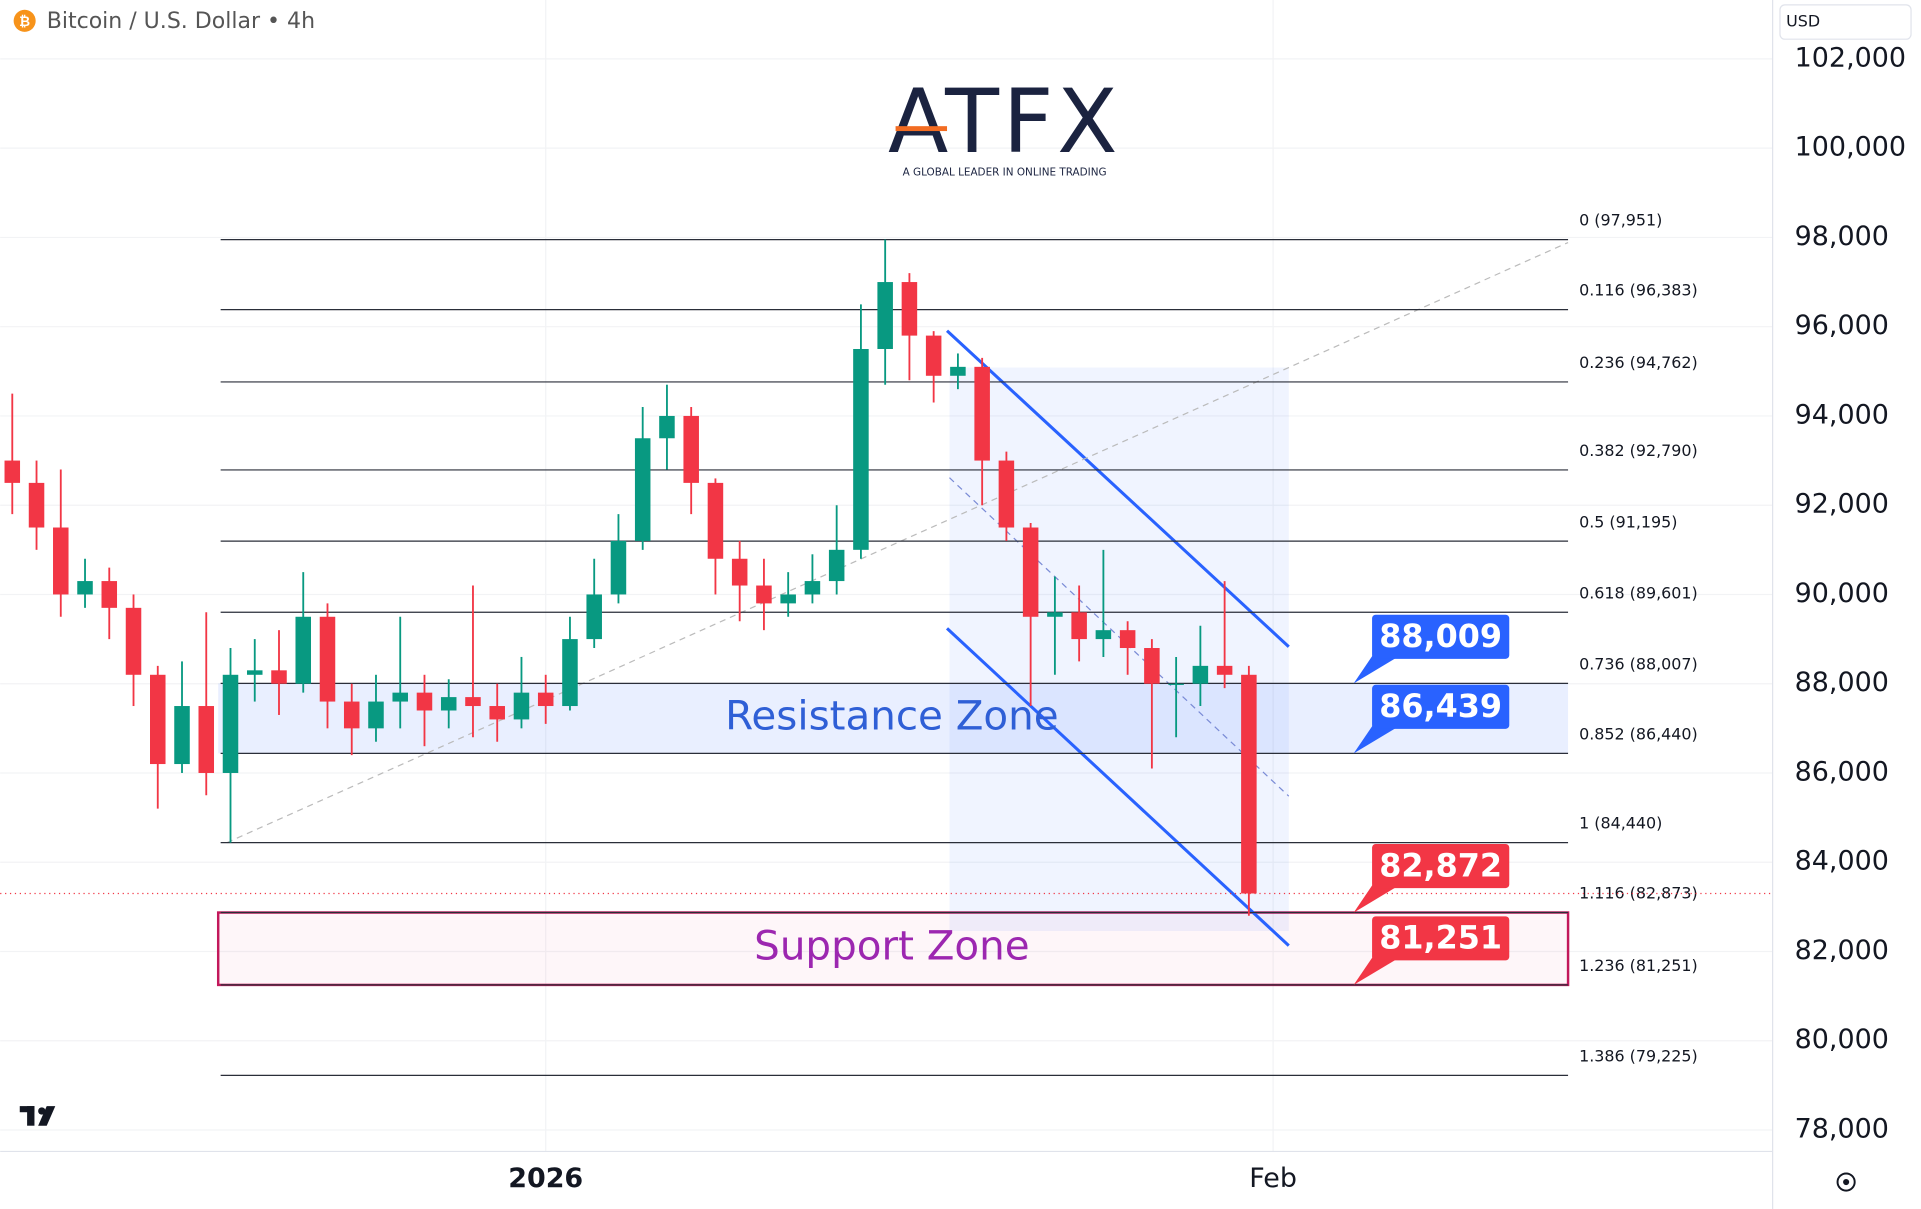 The image size is (1921, 1209). What do you see at coordinates (181, 21) in the screenshot?
I see `symbol-title: Bitcoin / U.S. Dollar • 4h` at bounding box center [181, 21].